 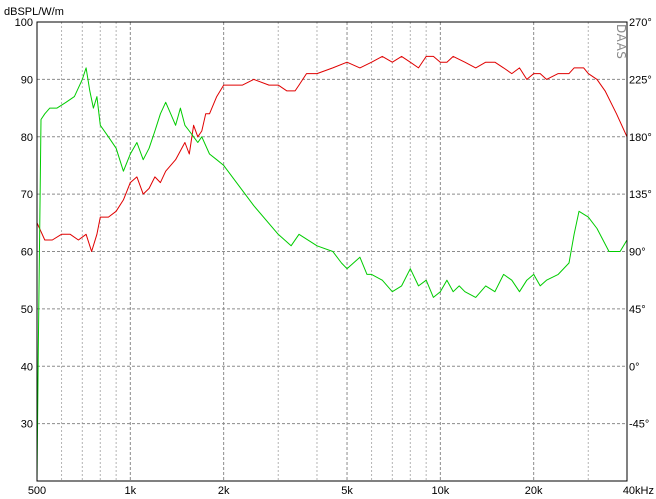 What do you see at coordinates (639, 425) in the screenshot?
I see `y2-tick-label: -45°` at bounding box center [639, 425].